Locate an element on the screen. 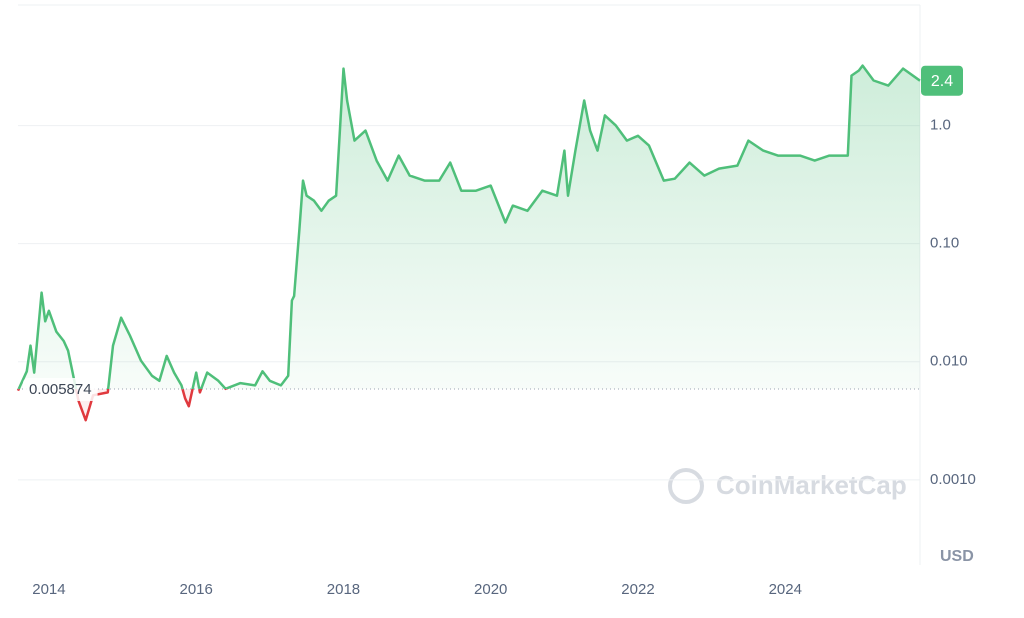 Image resolution: width=1024 pixels, height=618 pixels. baseline-label: 0.005874 is located at coordinates (60, 389).